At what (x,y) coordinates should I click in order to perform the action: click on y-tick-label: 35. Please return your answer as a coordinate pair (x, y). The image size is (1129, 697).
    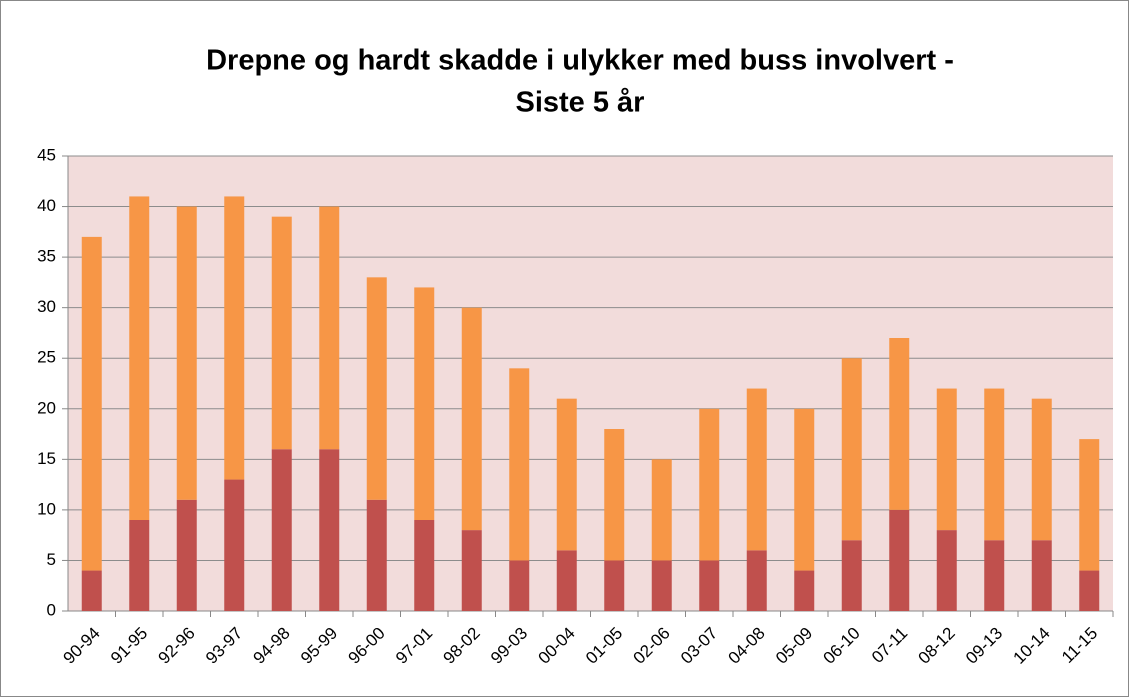
    Looking at the image, I should click on (46, 256).